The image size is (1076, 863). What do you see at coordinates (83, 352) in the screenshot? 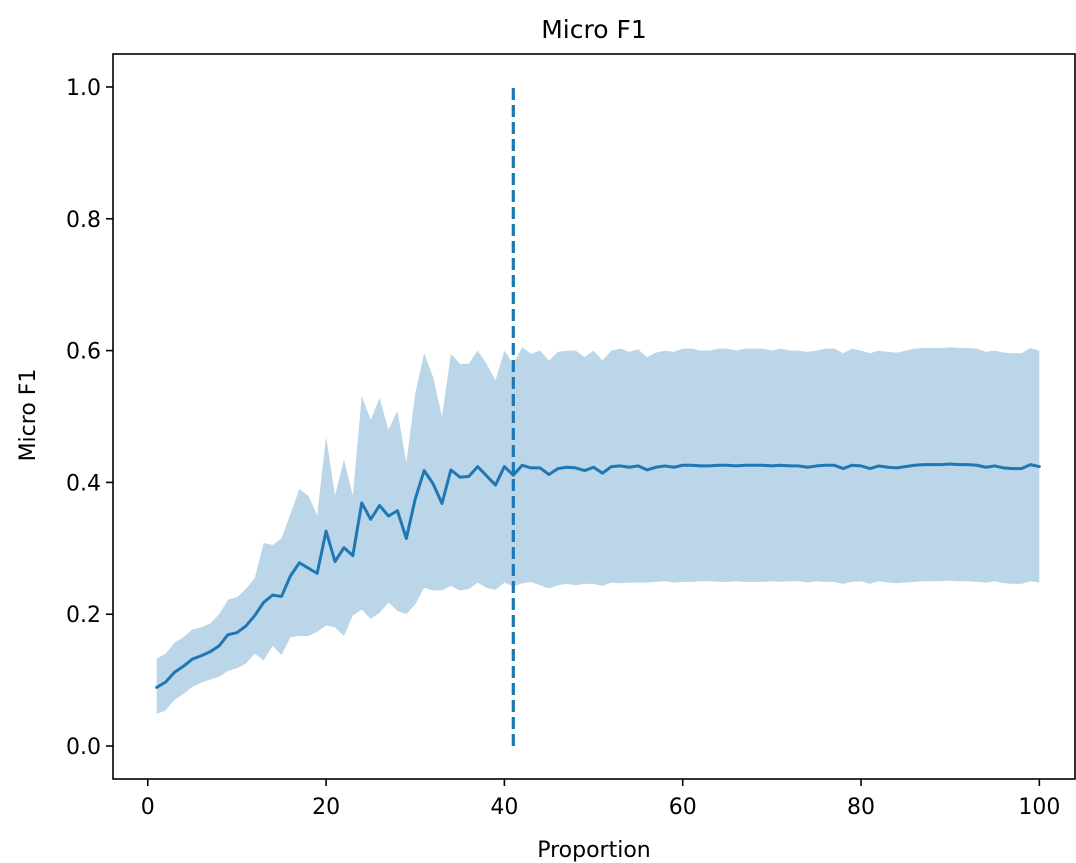
I see `y-tick-label: 0.6` at bounding box center [83, 352].